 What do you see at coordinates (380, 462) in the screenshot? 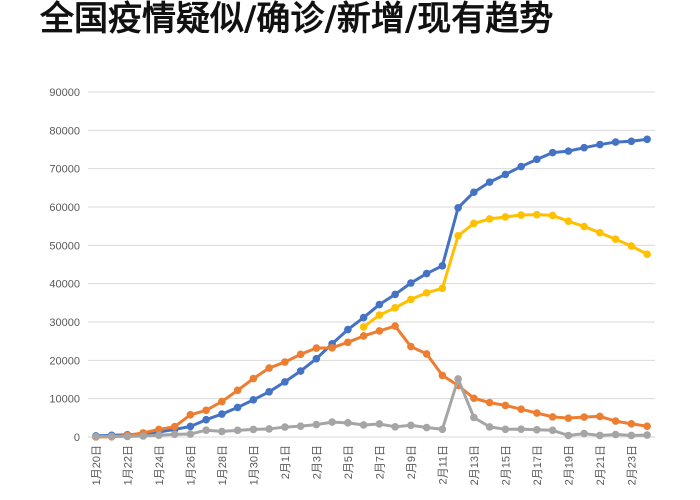
I see `x-tick-label: 2月7日` at bounding box center [380, 462].